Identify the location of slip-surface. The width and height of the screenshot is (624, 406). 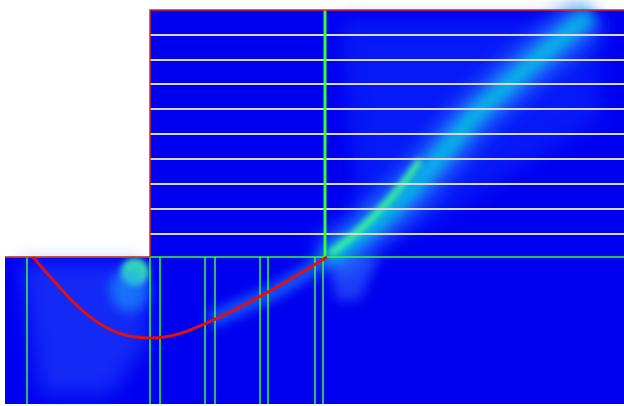
(179, 297).